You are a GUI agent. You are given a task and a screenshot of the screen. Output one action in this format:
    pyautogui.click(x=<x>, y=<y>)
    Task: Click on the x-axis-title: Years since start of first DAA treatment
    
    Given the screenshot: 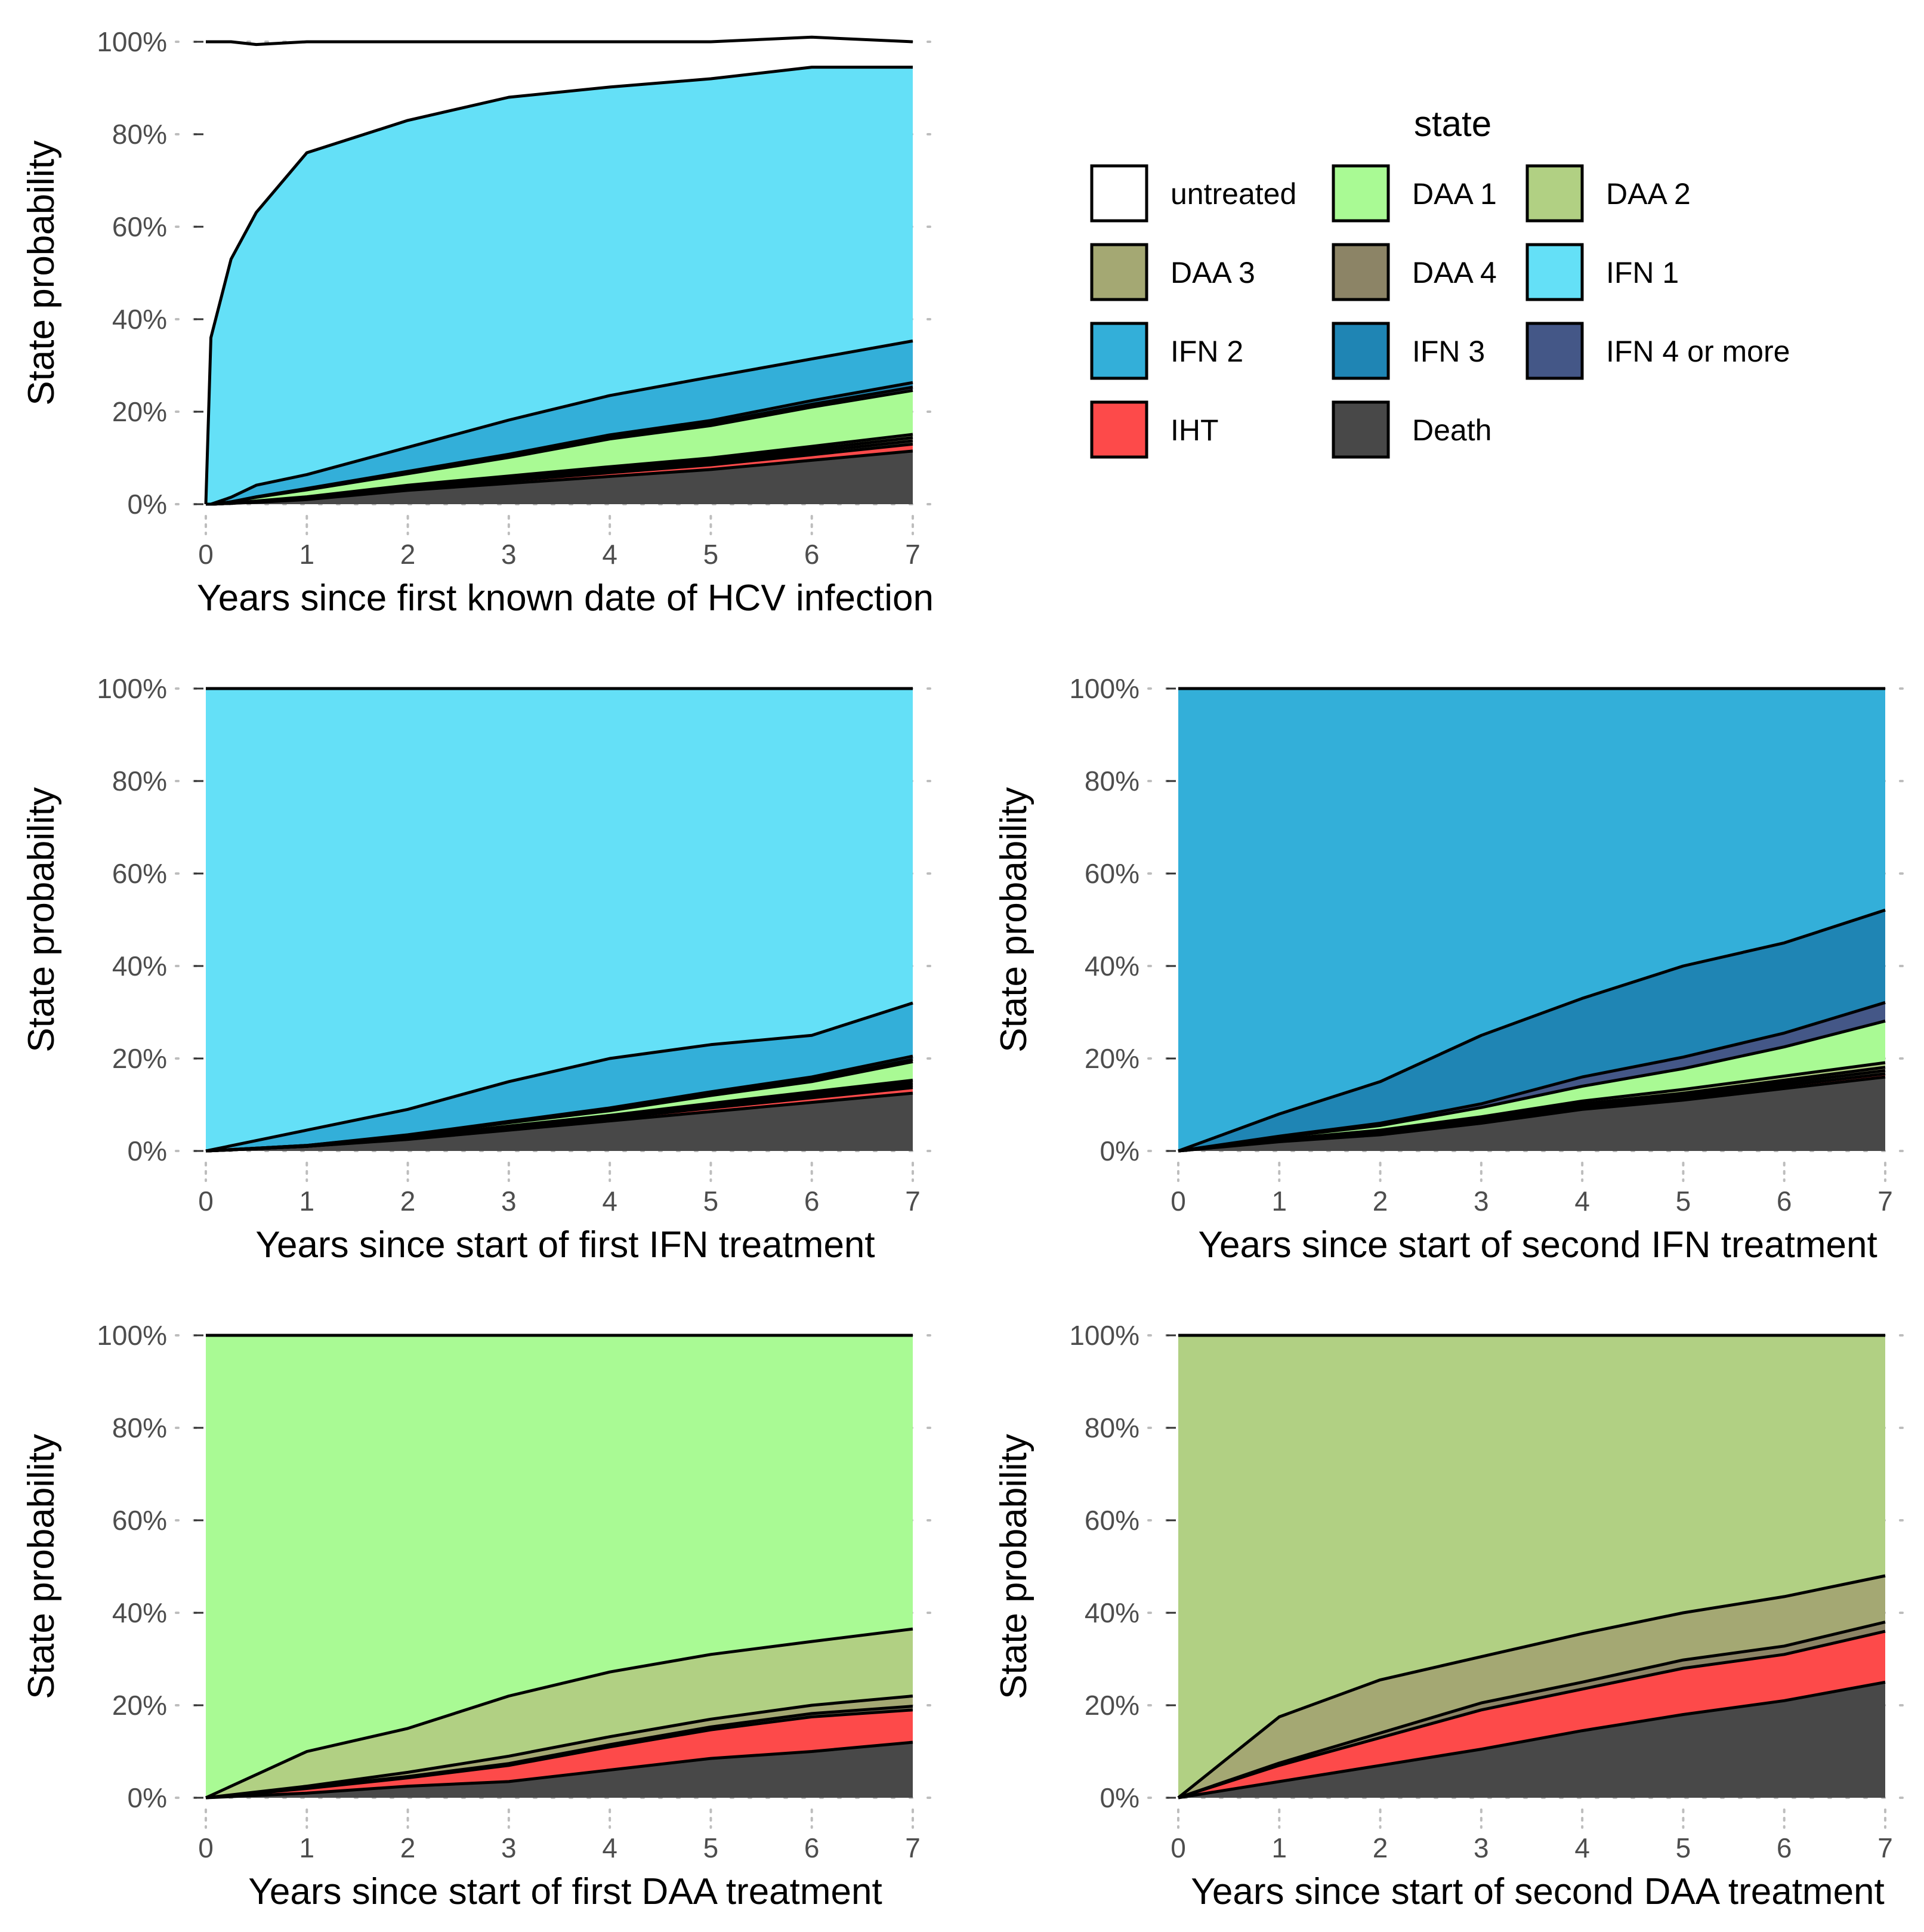 What is the action you would take?
    pyautogui.click(x=565, y=1891)
    